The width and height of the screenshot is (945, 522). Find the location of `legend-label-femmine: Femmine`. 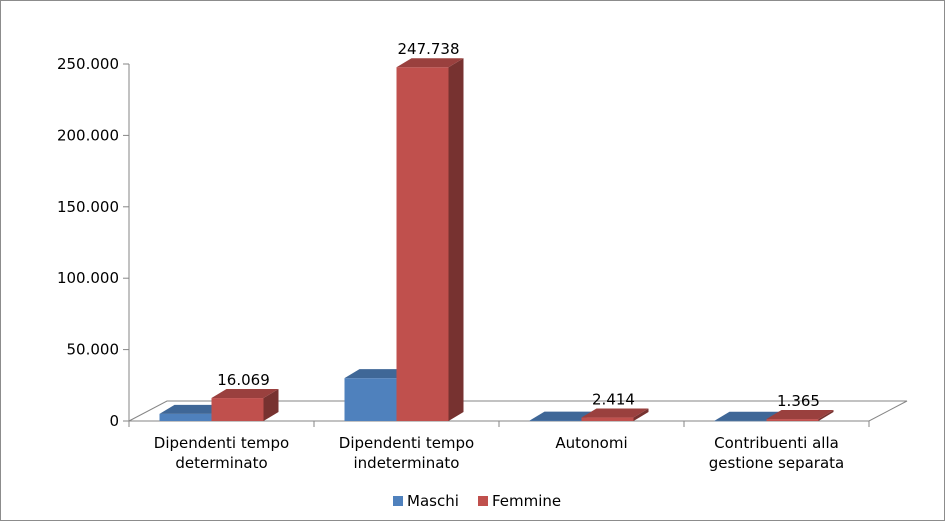

legend-label-femmine: Femmine is located at coordinates (526, 501).